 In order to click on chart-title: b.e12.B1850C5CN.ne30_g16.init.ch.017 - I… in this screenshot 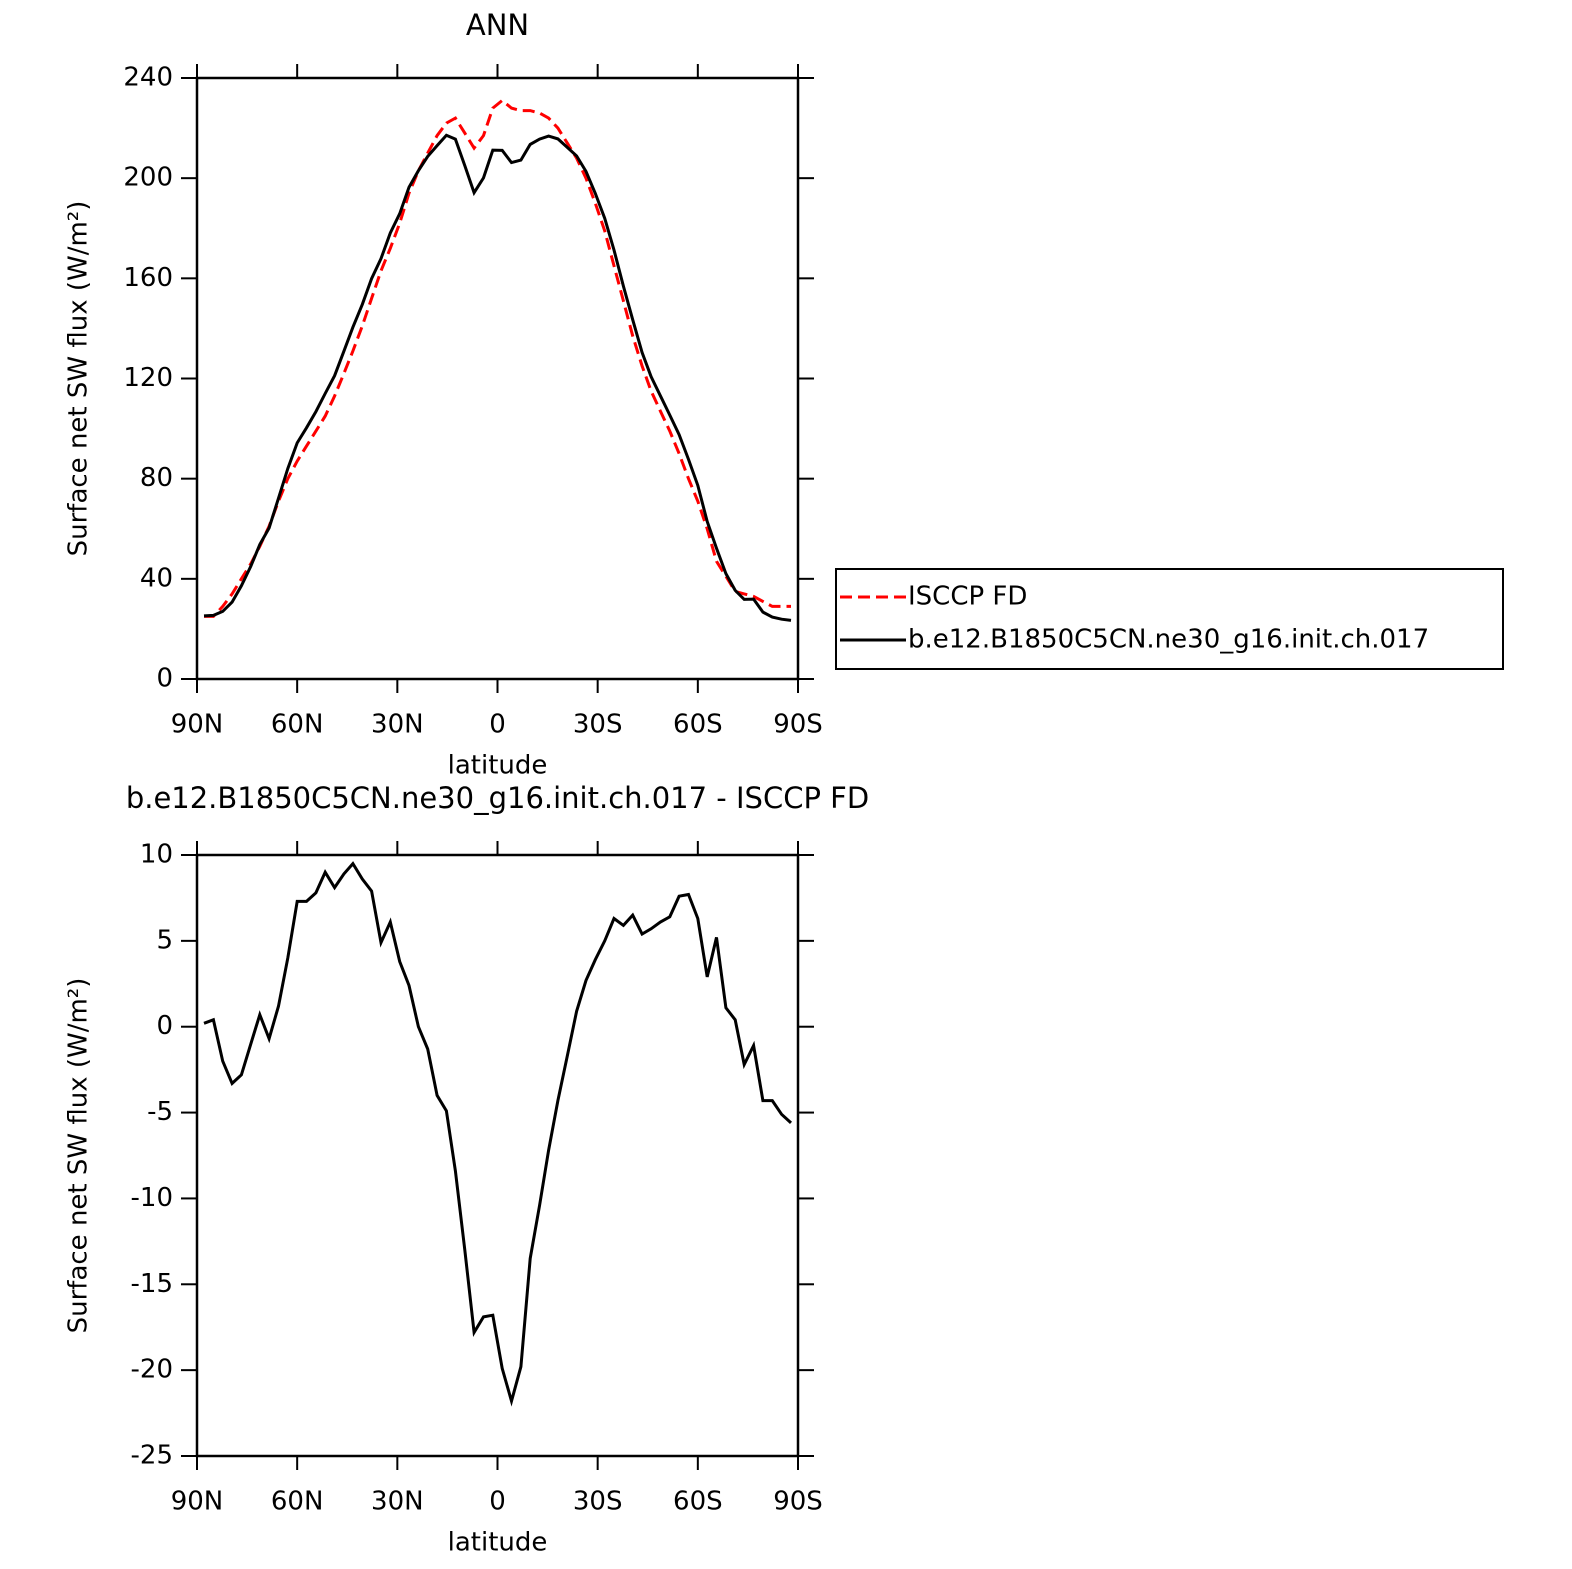, I will do `click(497, 798)`.